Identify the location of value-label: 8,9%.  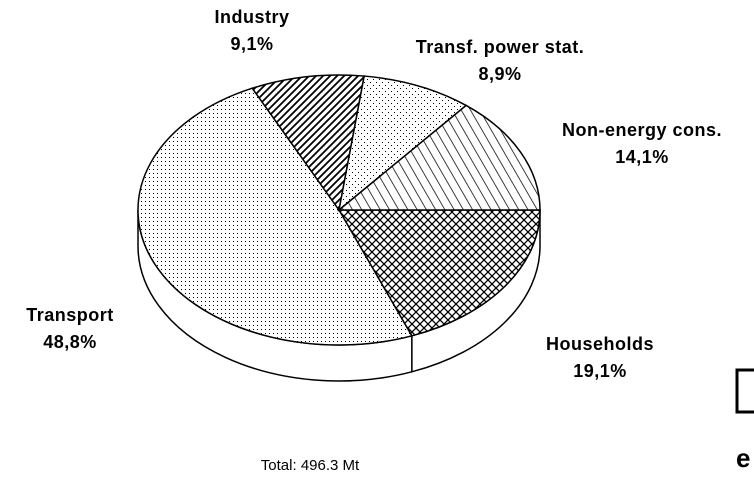
(499, 74).